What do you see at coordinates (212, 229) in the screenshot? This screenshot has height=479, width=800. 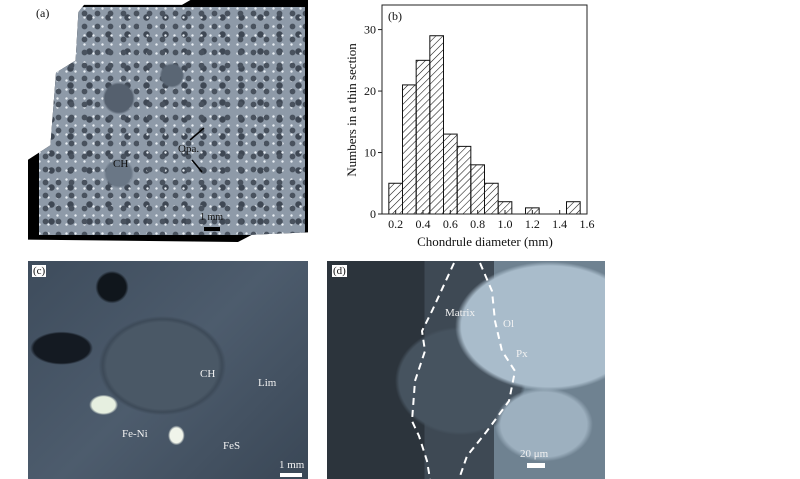 I see `scale-bar-a` at bounding box center [212, 229].